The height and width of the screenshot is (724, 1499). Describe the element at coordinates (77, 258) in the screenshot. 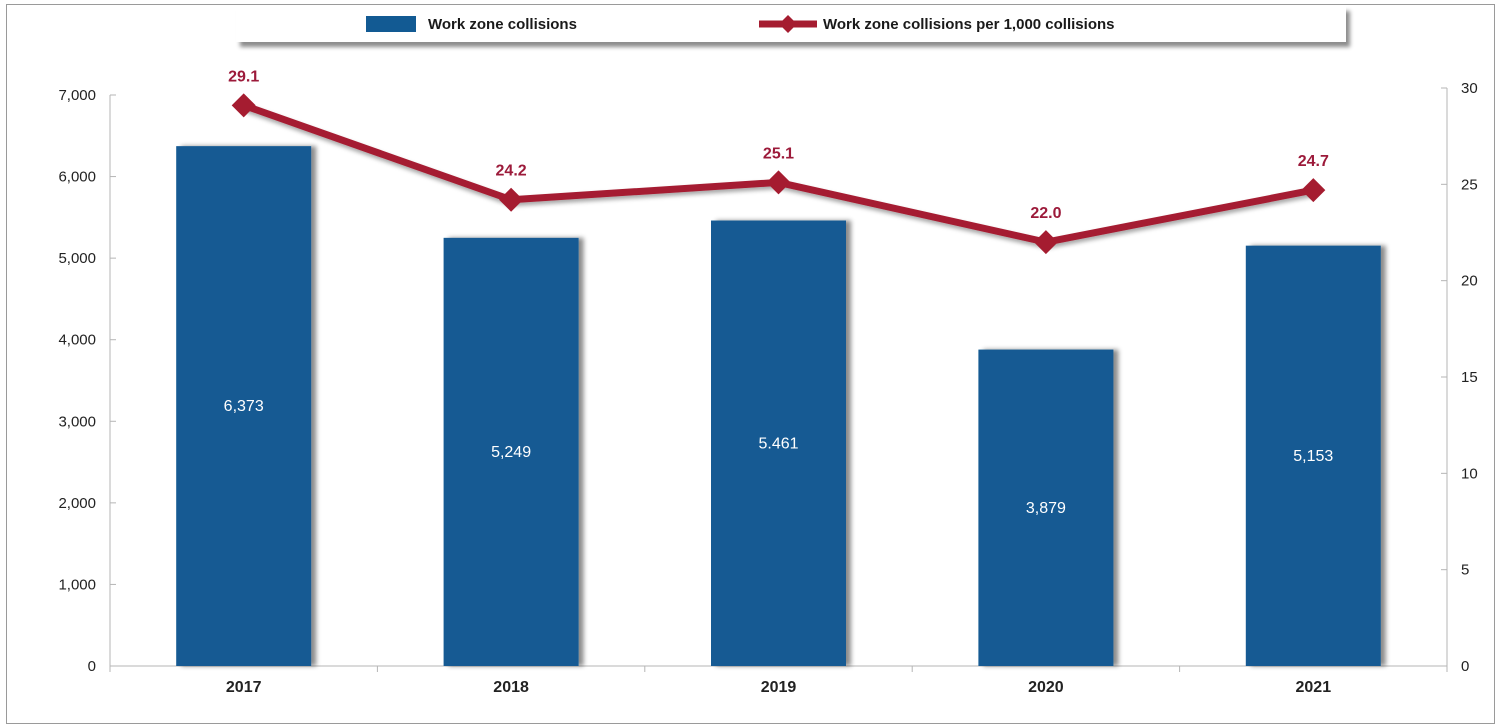

I see `y-left-tick-label: 5,000` at that location.